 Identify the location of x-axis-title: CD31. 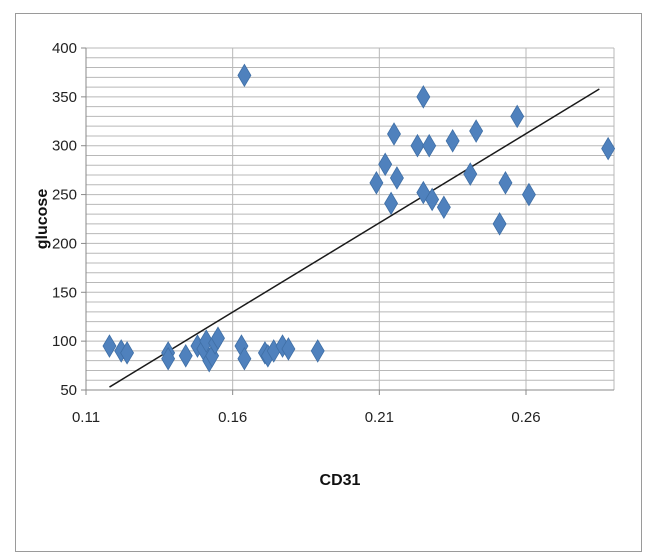
(340, 480).